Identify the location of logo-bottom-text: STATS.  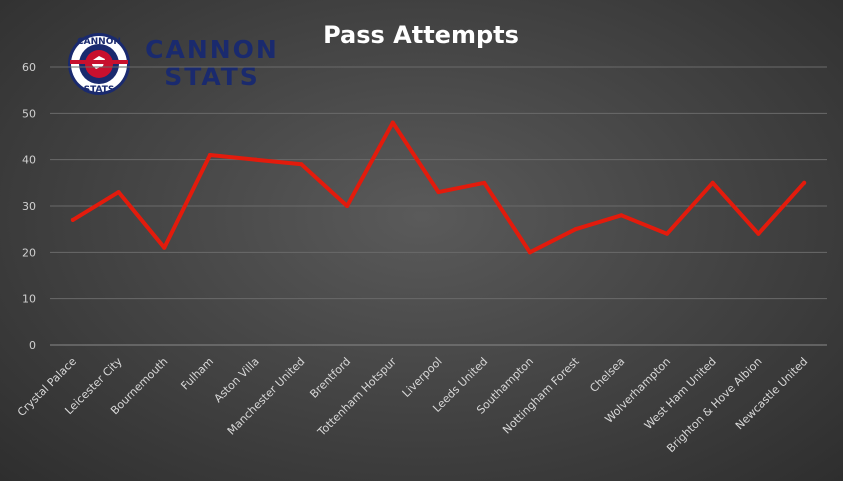
(99, 90).